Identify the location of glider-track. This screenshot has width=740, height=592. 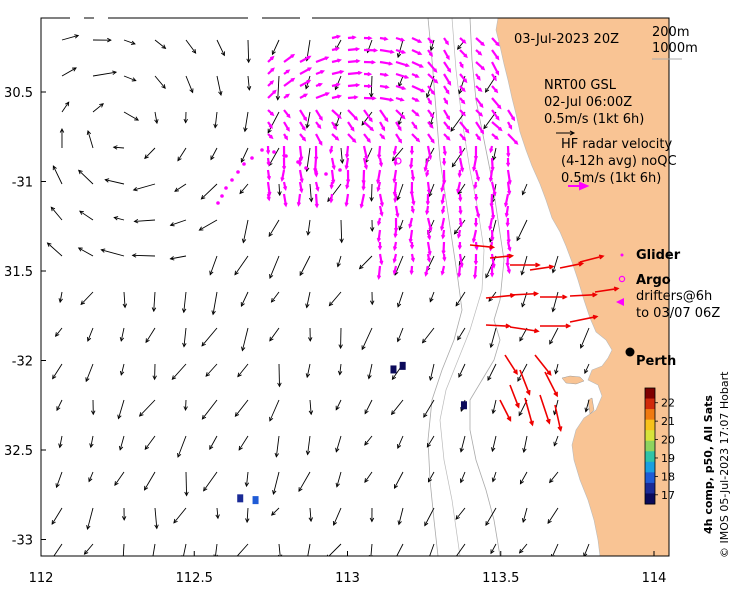
(279, 176).